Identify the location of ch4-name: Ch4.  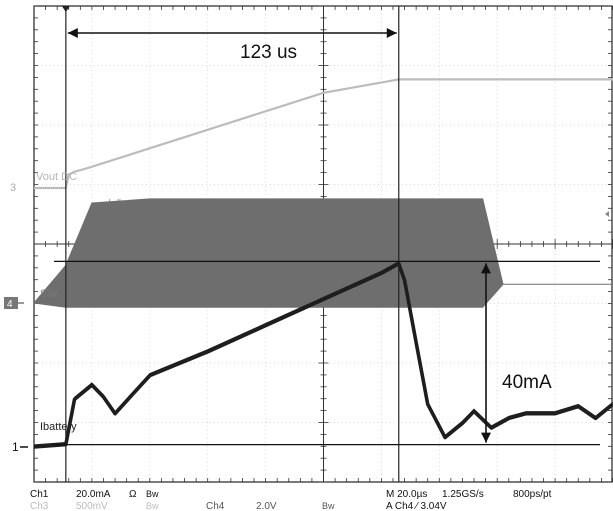
(215, 506).